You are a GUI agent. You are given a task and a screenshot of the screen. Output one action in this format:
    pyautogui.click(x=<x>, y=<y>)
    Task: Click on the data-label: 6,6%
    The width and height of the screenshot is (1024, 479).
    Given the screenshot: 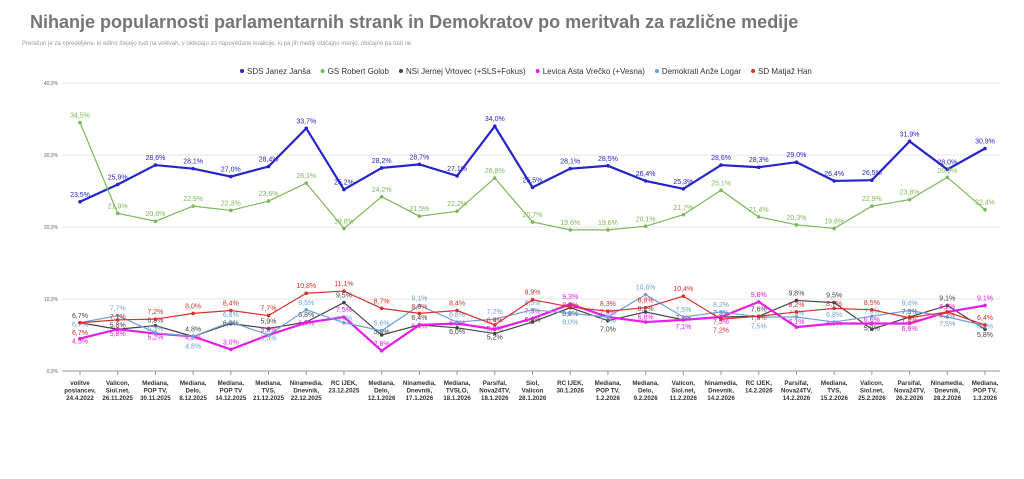 What is the action you would take?
    pyautogui.click(x=834, y=324)
    